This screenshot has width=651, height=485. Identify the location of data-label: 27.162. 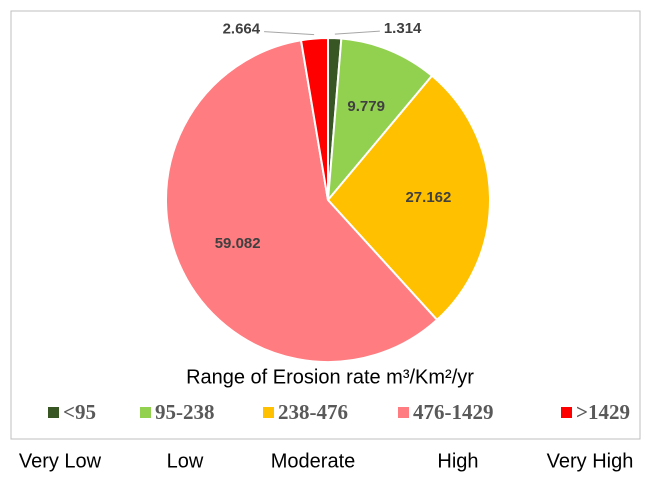
(428, 197).